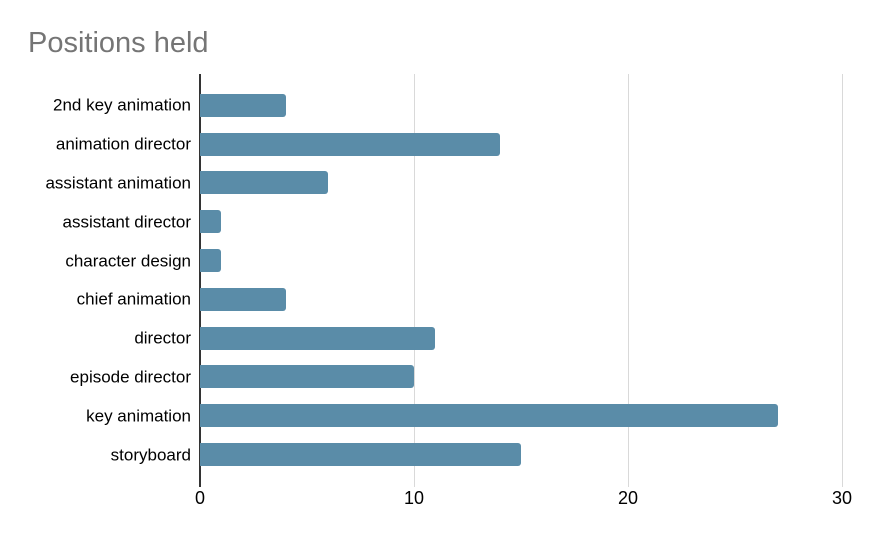  Describe the element at coordinates (133, 299) in the screenshot. I see `category-label: chief animation` at that location.